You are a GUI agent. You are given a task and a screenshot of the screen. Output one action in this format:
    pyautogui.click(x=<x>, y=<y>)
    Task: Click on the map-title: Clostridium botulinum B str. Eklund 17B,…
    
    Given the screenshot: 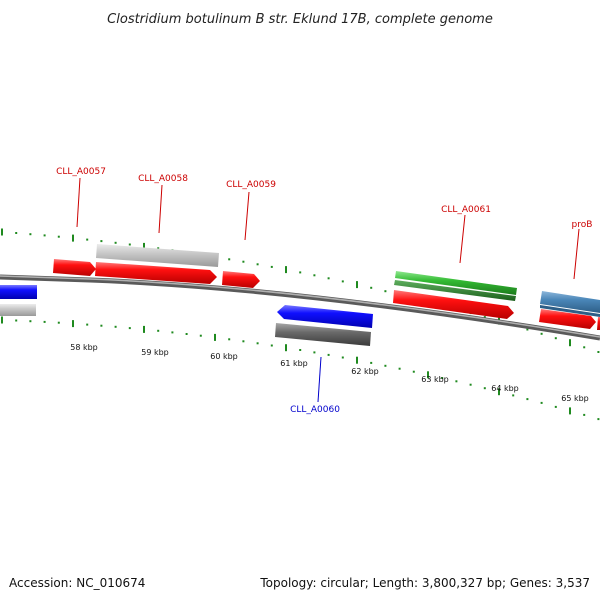 What is the action you would take?
    pyautogui.click(x=300, y=19)
    